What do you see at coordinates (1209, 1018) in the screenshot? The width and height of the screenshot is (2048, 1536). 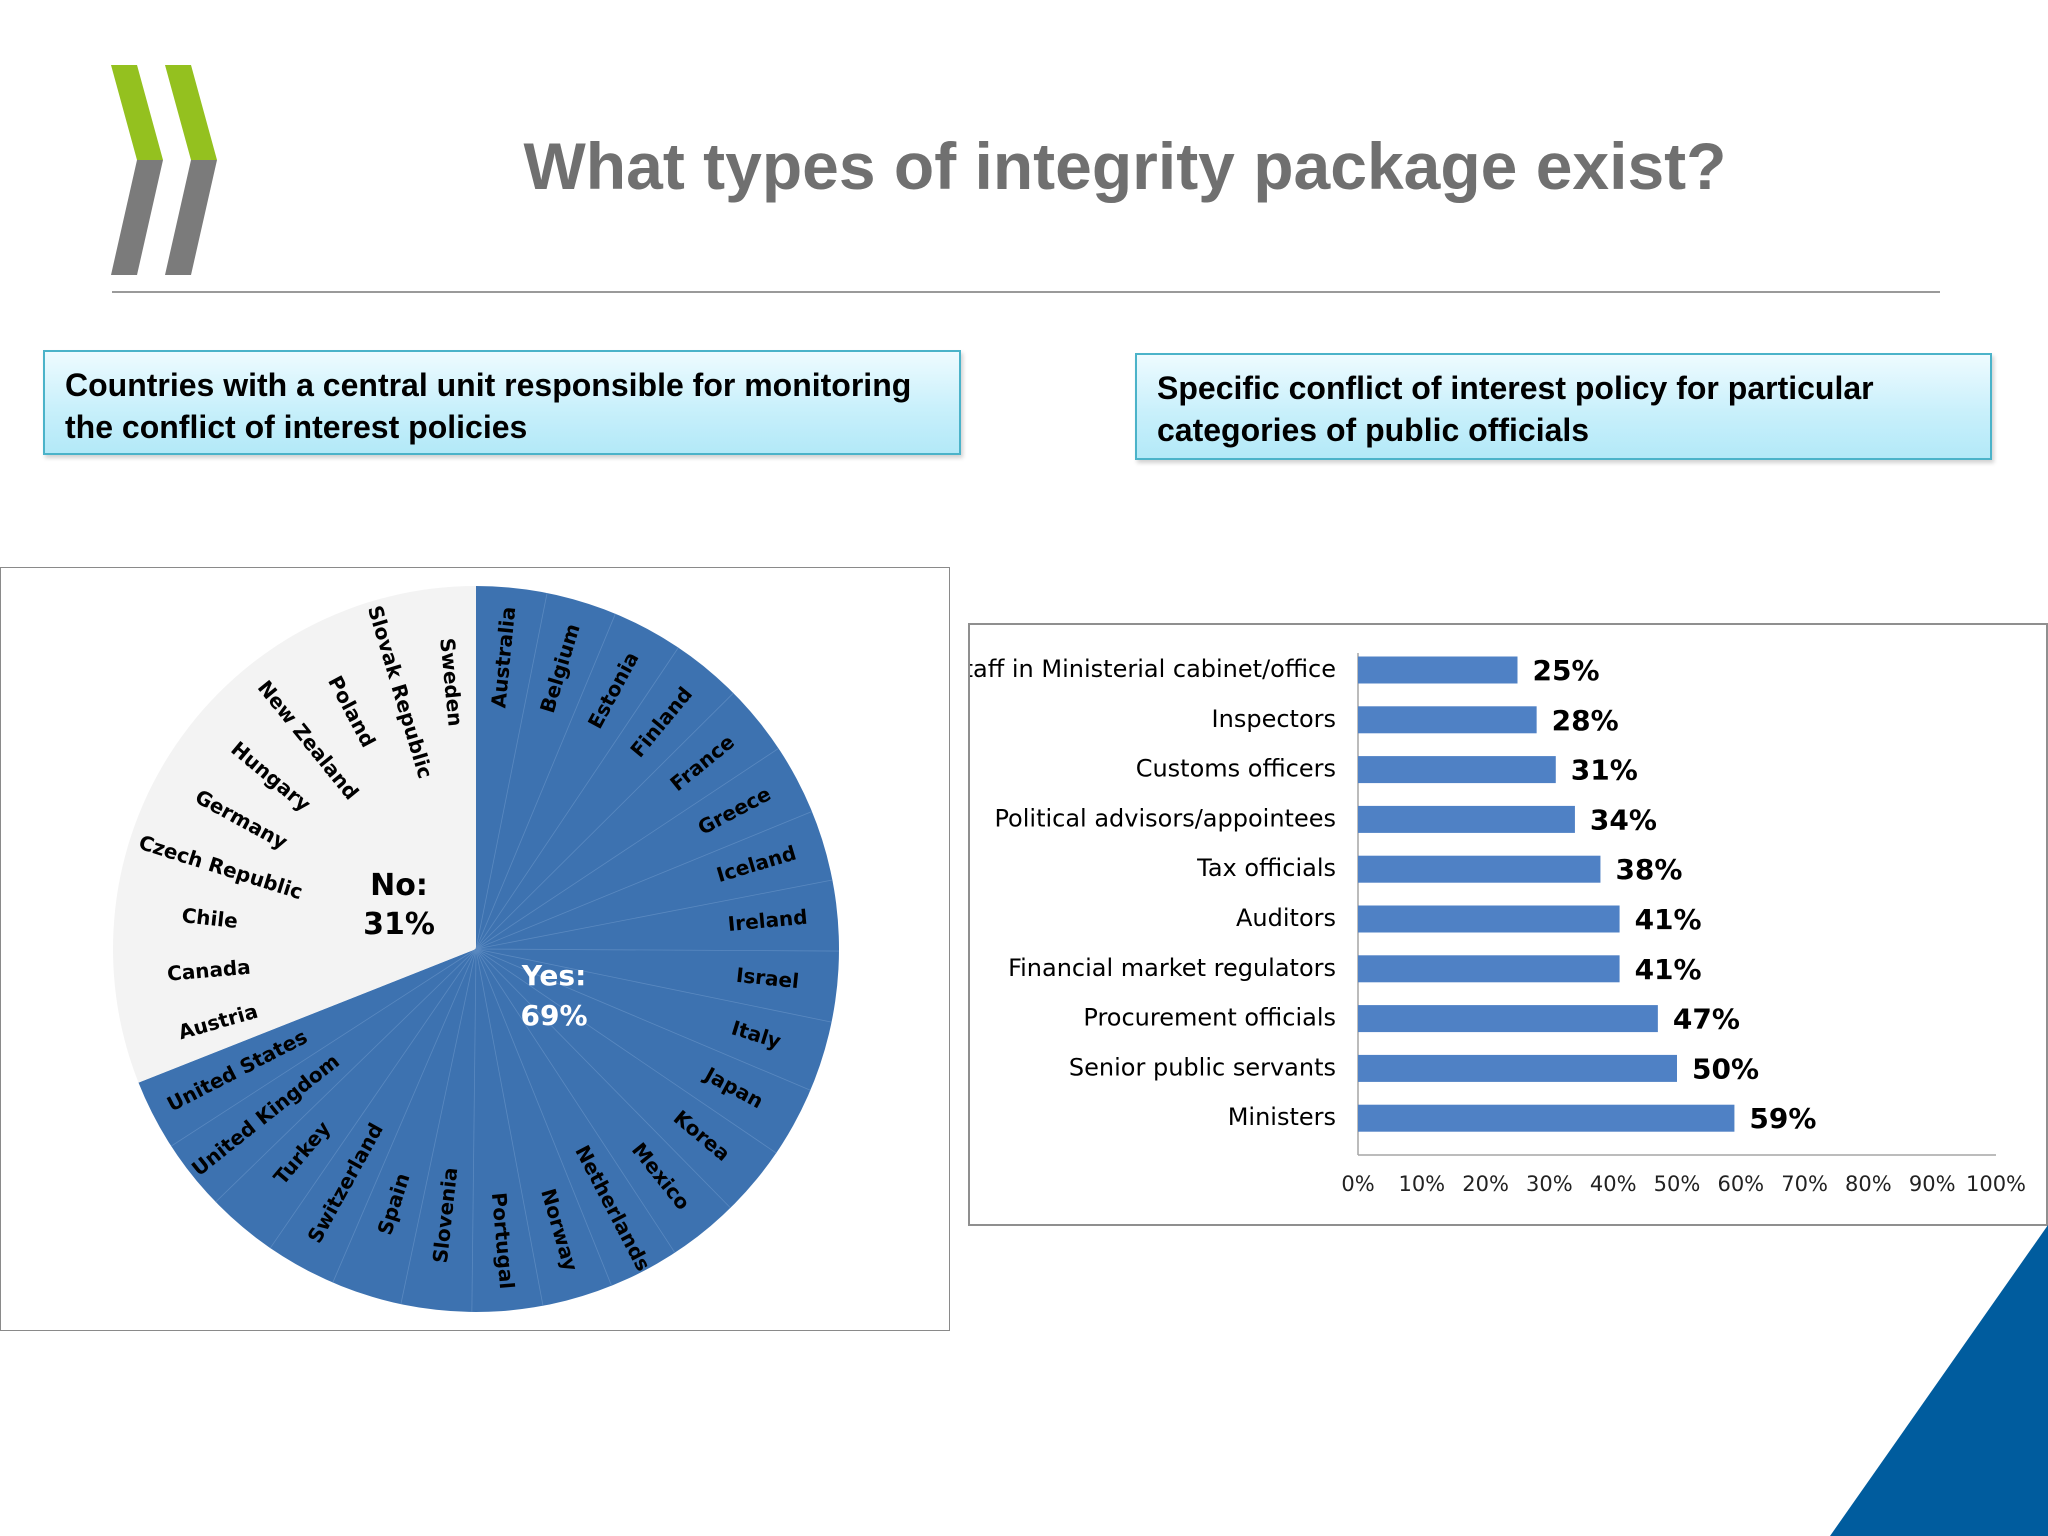 I see `bar-category-label: Procurement officials` at bounding box center [1209, 1018].